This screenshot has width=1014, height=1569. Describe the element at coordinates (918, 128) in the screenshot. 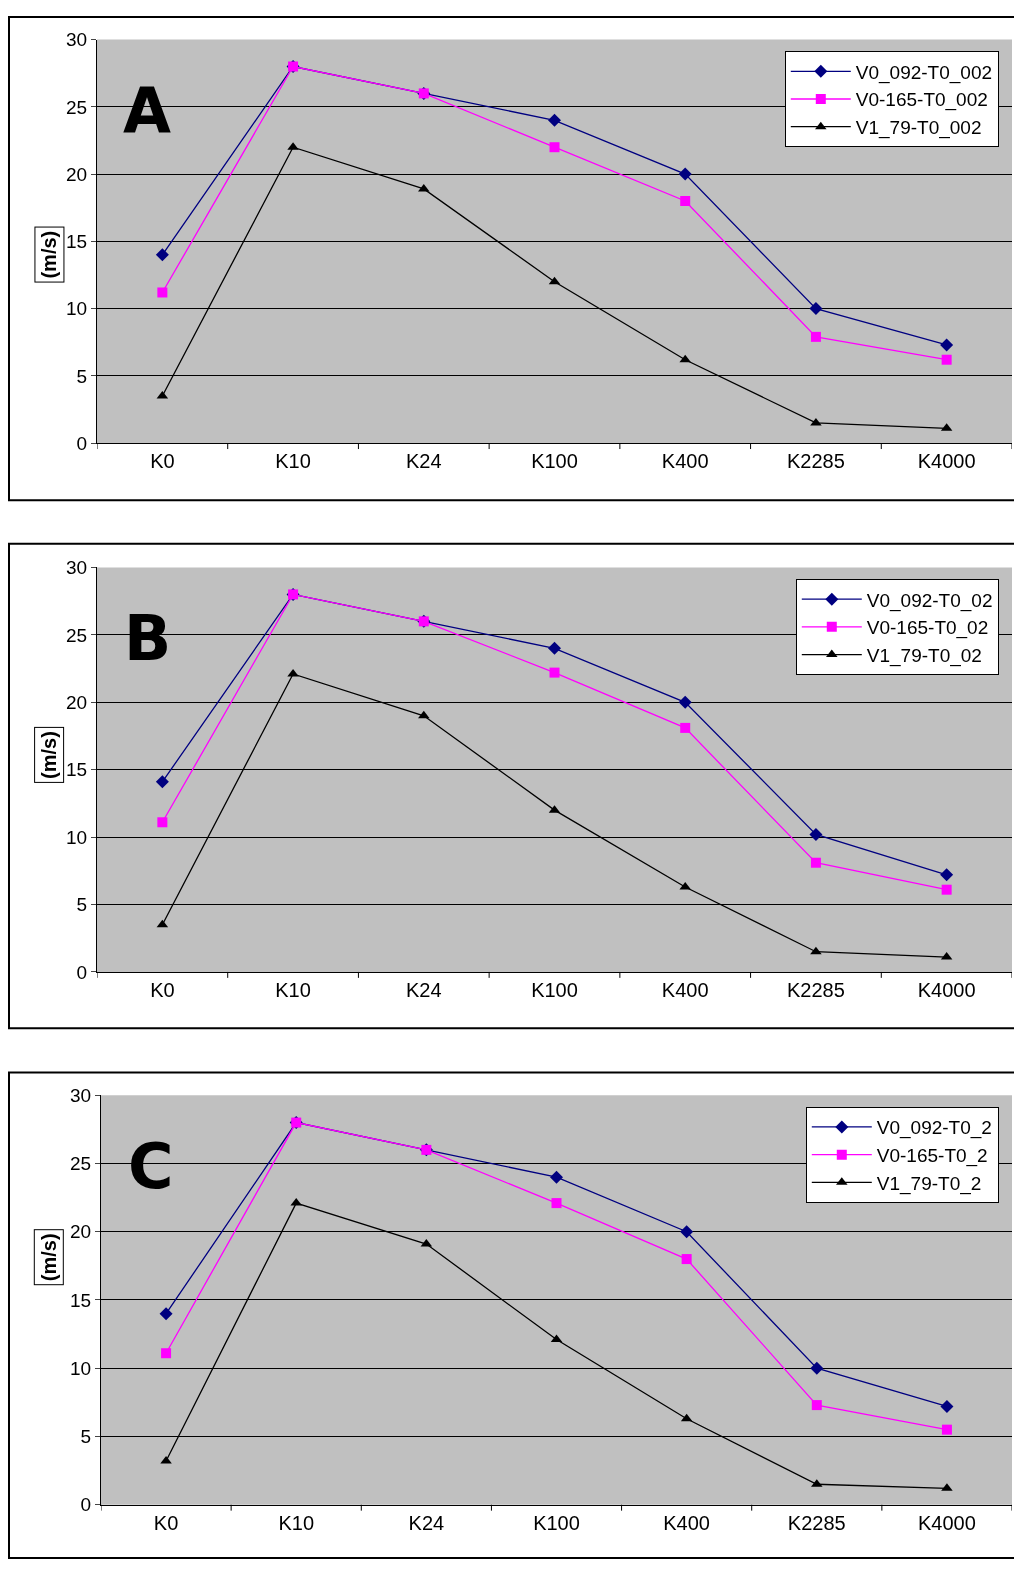

I see `legend-label: V1_79-T0_002` at that location.